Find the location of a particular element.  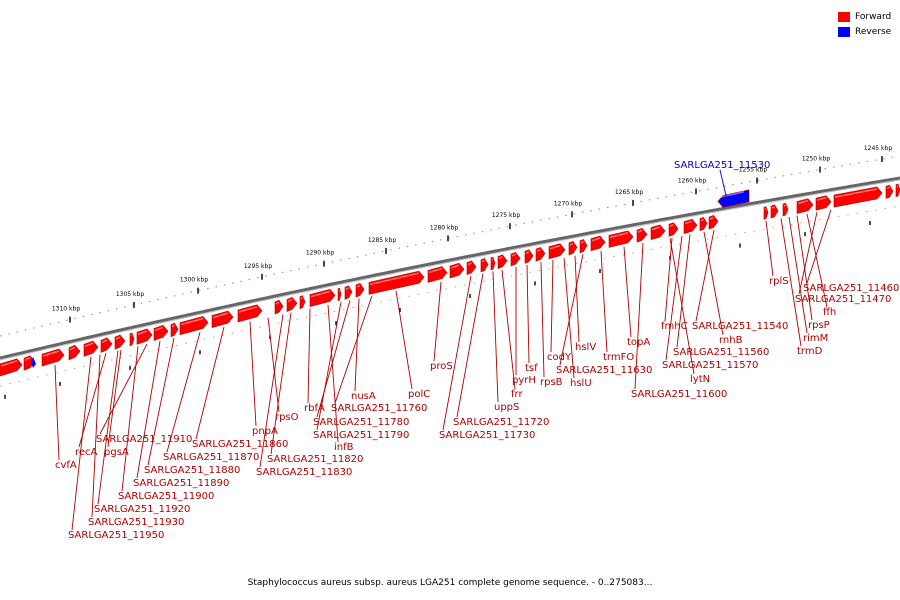

forward-gene-label: SARLGA251_11830 is located at coordinates (304, 472).